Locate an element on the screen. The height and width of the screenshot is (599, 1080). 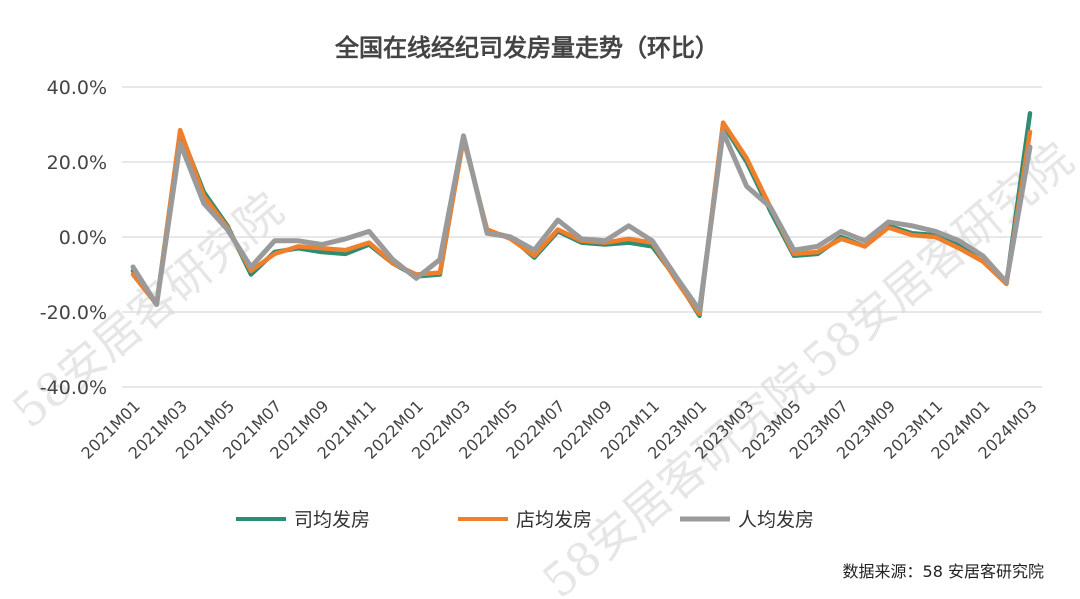
y-tick-label: -40.0% is located at coordinates (73, 388).